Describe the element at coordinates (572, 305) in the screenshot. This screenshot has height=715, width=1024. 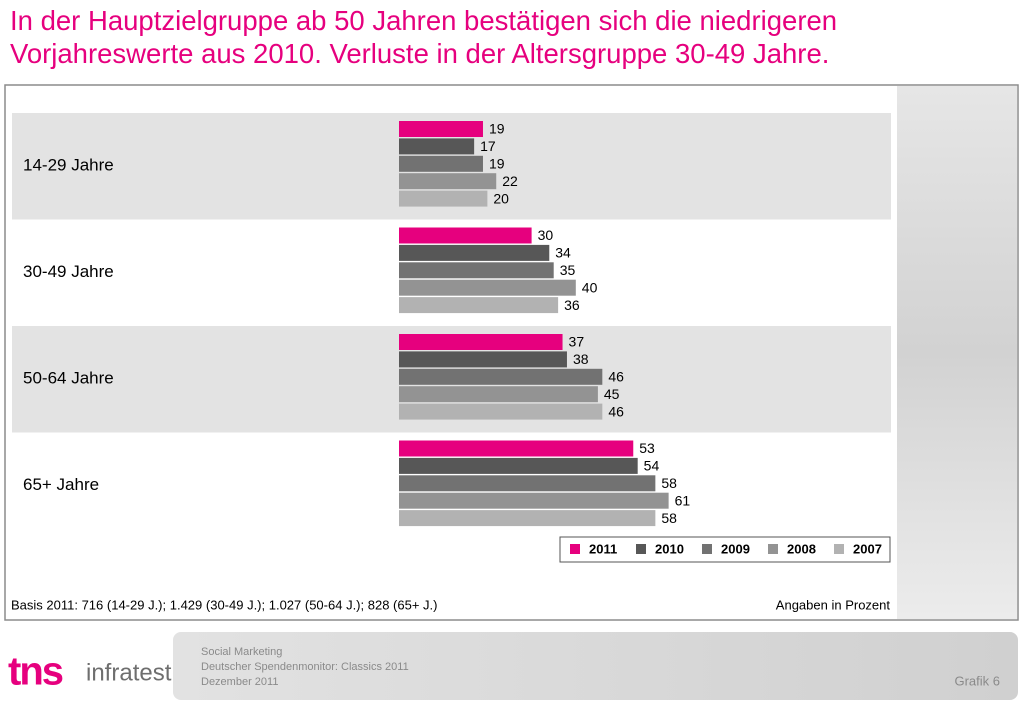
I see `value-label: 36` at that location.